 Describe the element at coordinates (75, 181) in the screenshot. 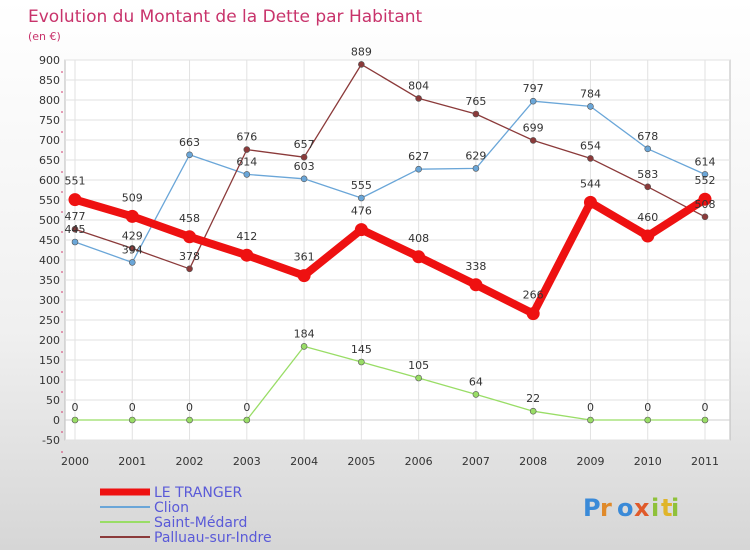

I see `data-label: 551` at that location.